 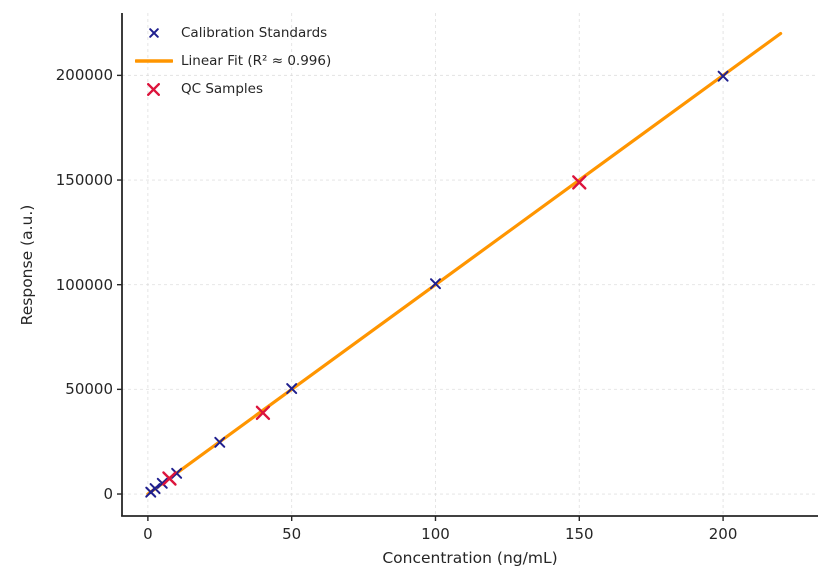 I want to click on legend-item-0: Calibration Standards, so click(x=230, y=33).